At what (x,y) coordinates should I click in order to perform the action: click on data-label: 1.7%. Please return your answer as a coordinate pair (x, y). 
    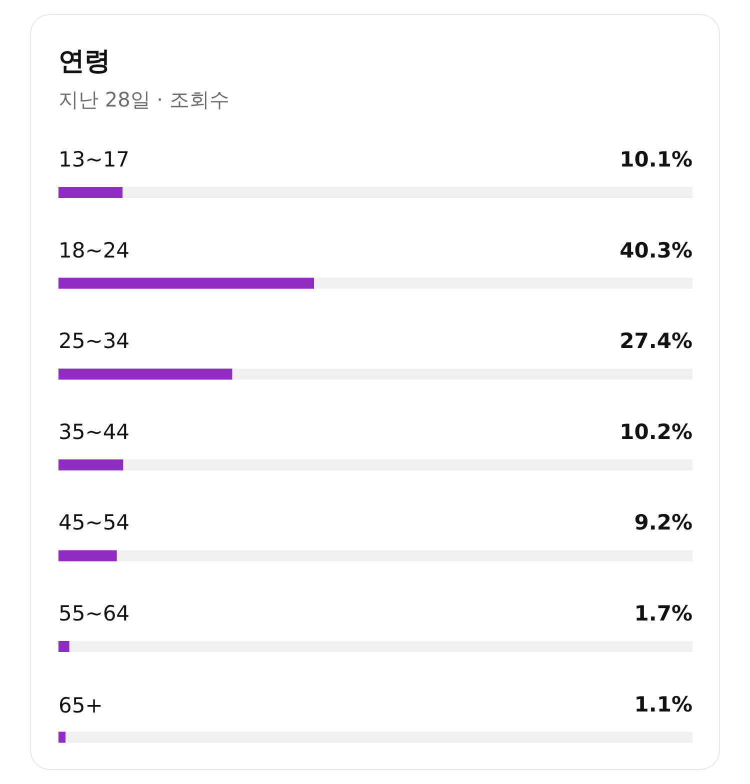
    Looking at the image, I should click on (663, 614).